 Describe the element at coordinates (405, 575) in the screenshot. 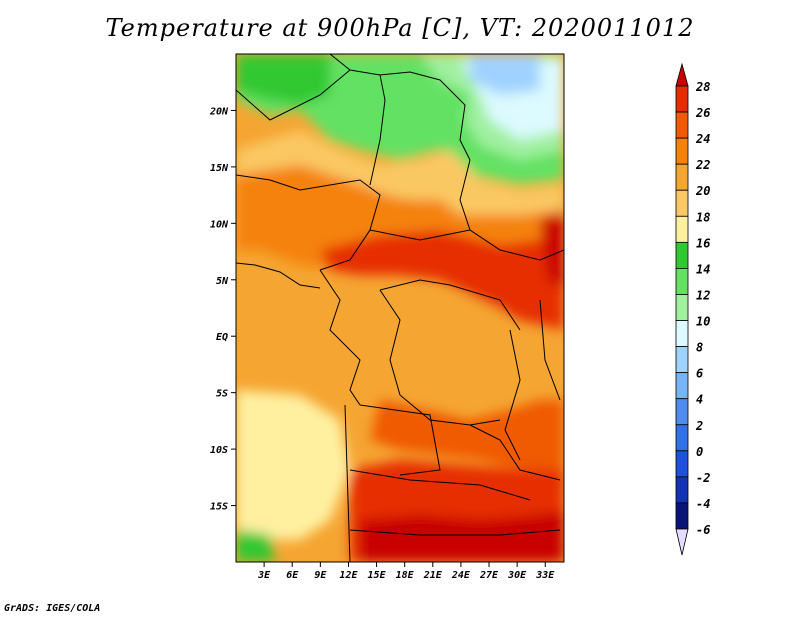

I see `x-tick-label: 18E` at that location.